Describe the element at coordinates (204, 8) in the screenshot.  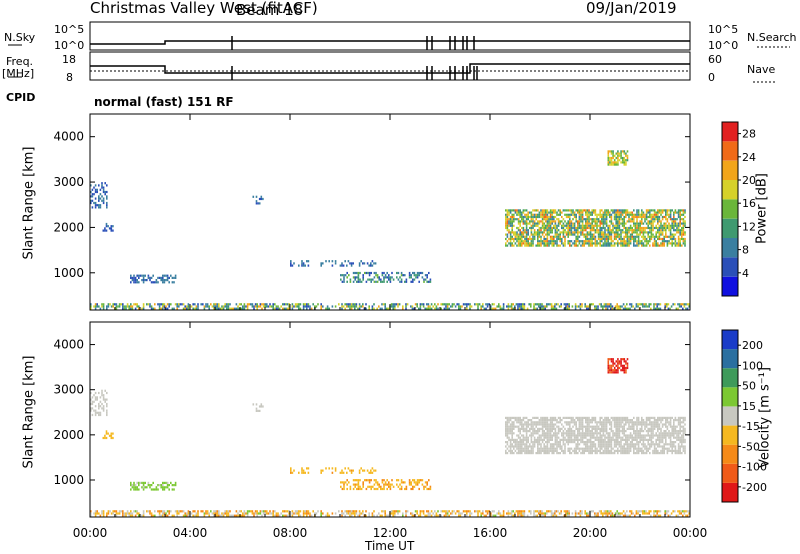
I see `chart-title: Christmas Valley West (fitACF)` at that location.